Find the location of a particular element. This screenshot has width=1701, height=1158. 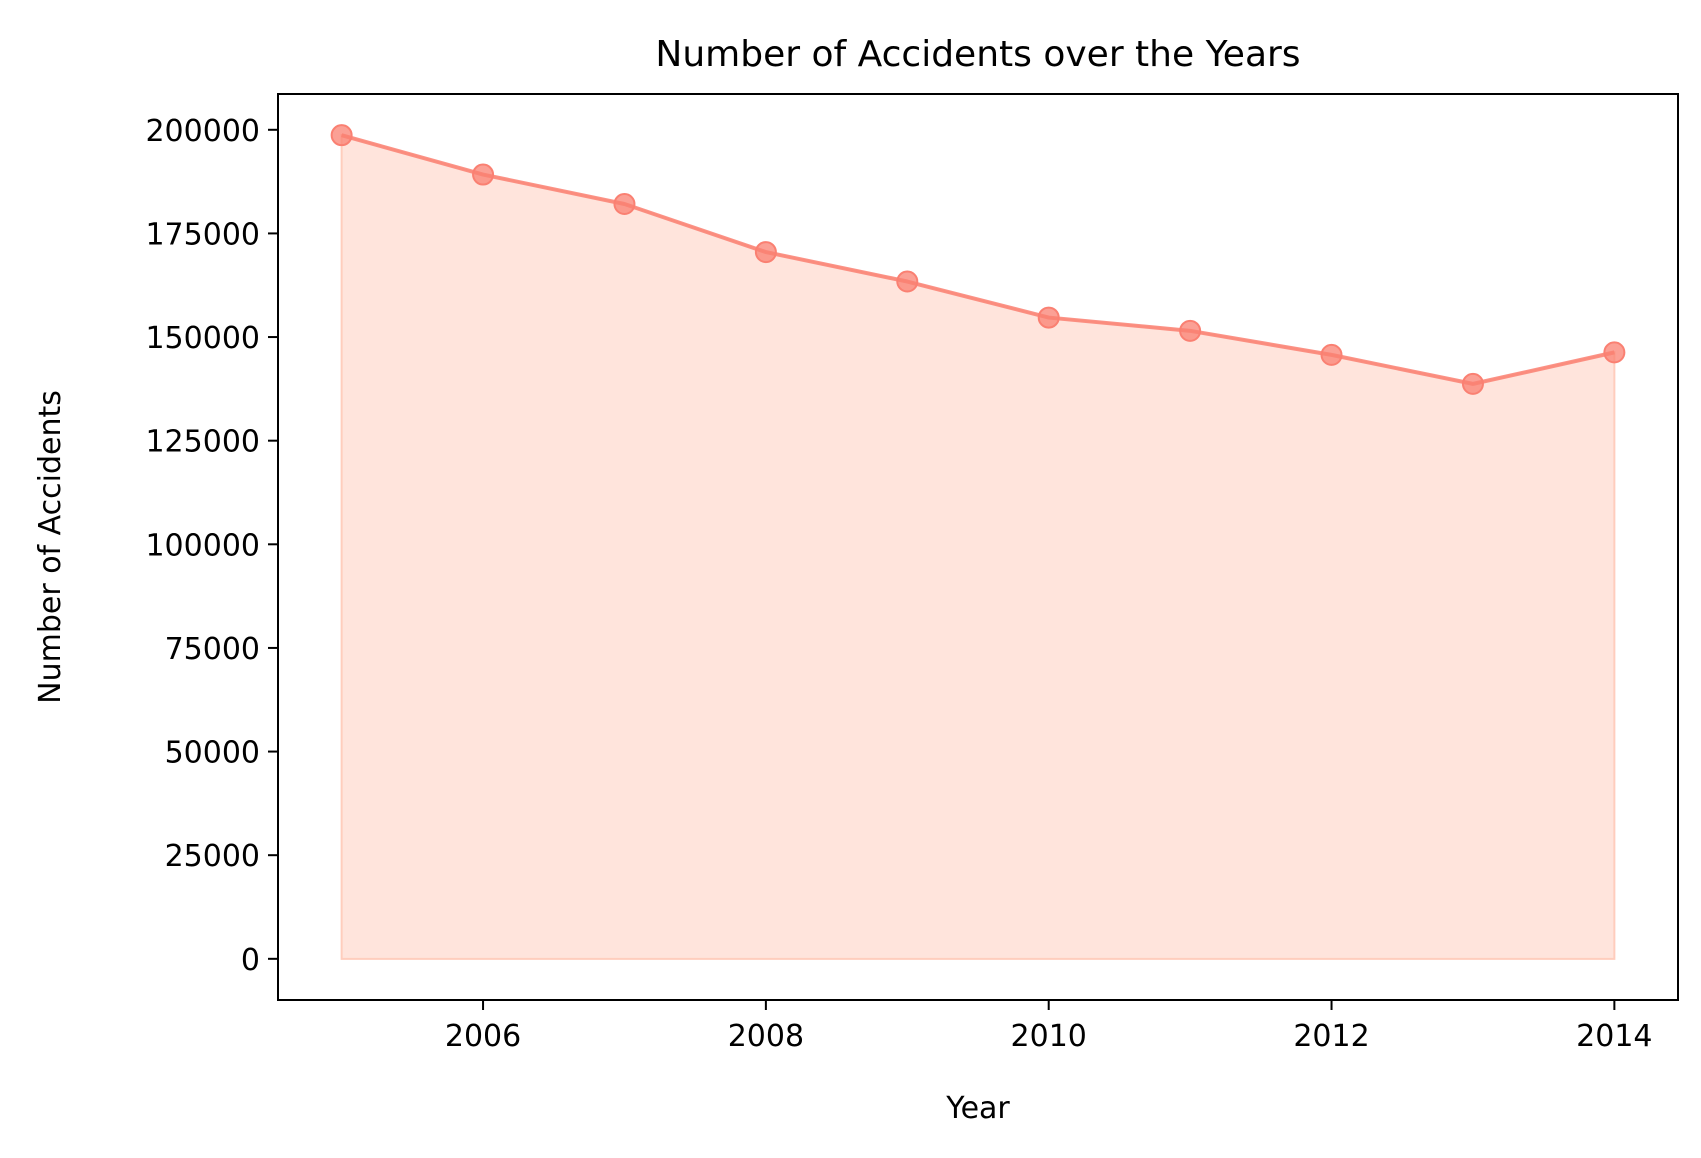

x-tick-label: 2014 is located at coordinates (1614, 1036).